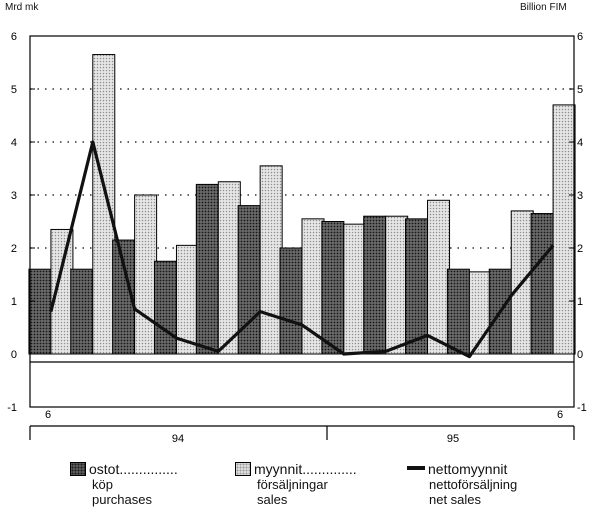 The image size is (594, 532). Describe the element at coordinates (48, 415) in the screenshot. I see `x-tick-label-month-first: 6` at that location.